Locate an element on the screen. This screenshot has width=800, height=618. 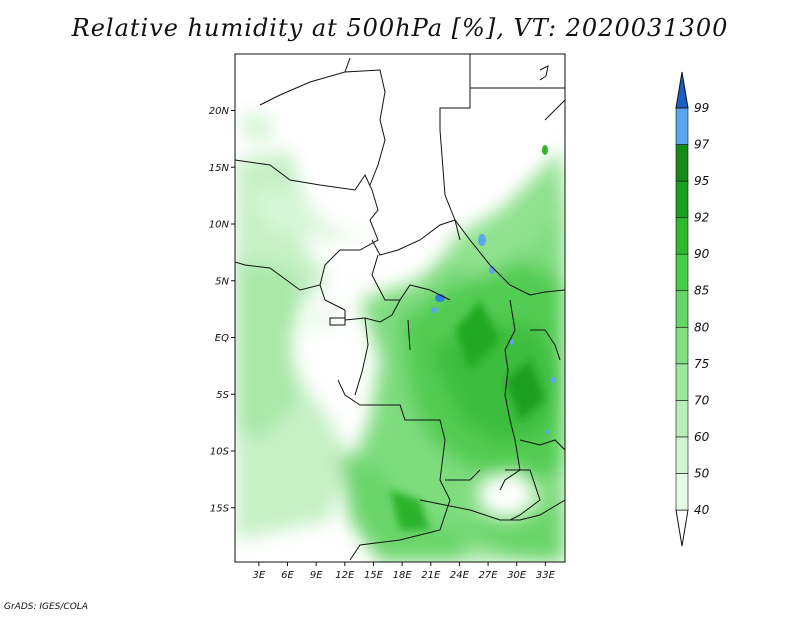
lat-tick-label: 10S is located at coordinates (220, 452).